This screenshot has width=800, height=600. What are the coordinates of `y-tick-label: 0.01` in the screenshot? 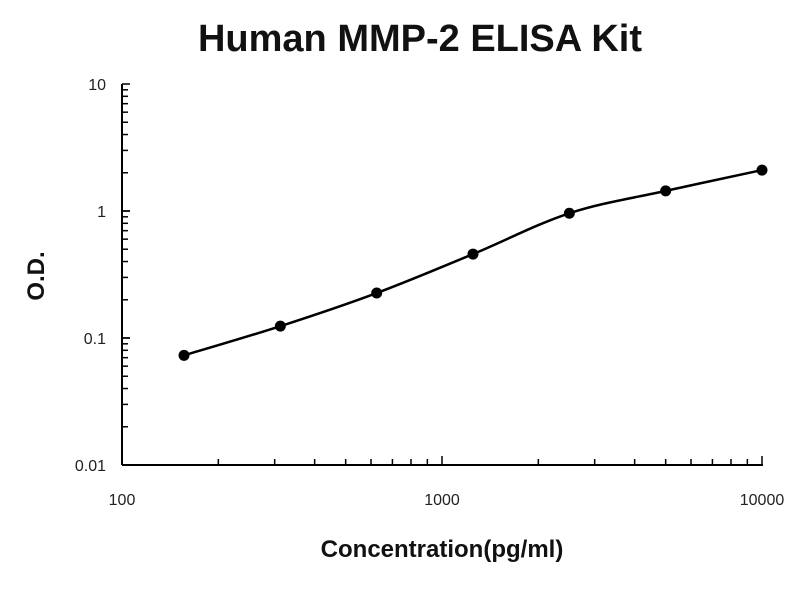 It's located at (90, 466).